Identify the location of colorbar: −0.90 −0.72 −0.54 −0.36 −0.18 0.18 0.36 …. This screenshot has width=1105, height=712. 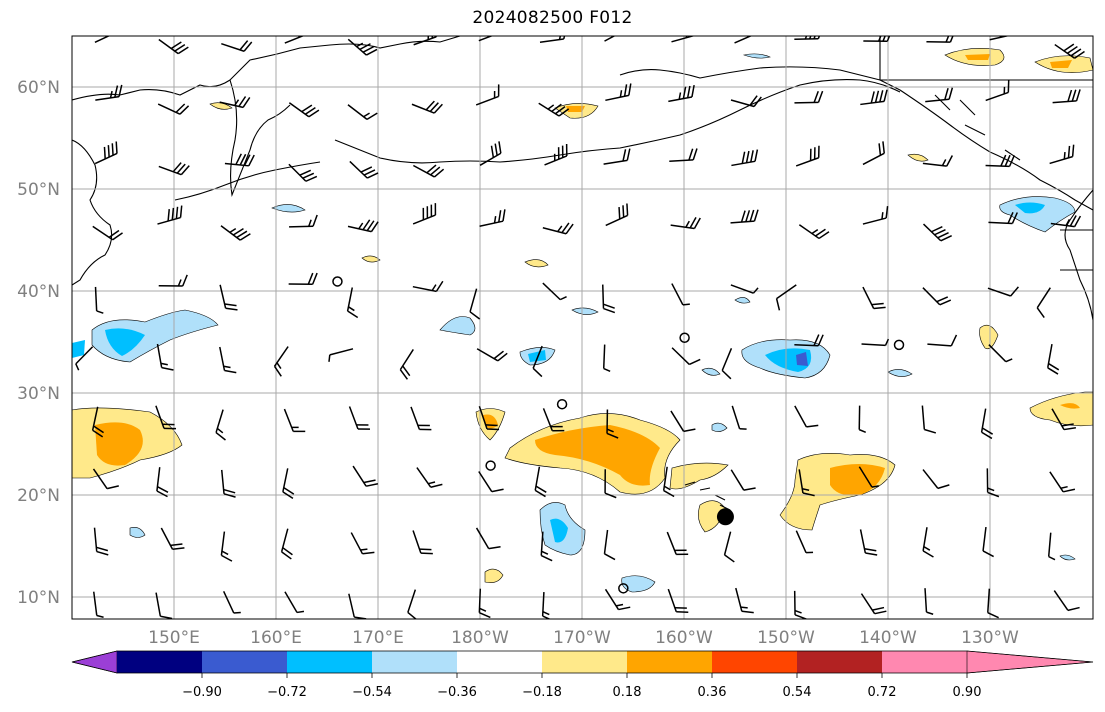
(582, 675).